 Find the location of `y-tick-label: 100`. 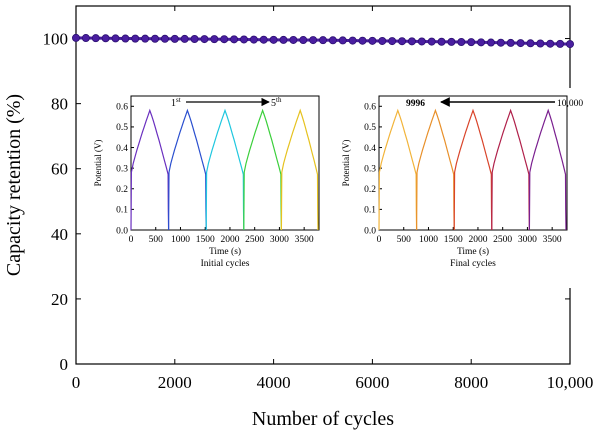

y-tick-label: 100 is located at coordinates (56, 39).